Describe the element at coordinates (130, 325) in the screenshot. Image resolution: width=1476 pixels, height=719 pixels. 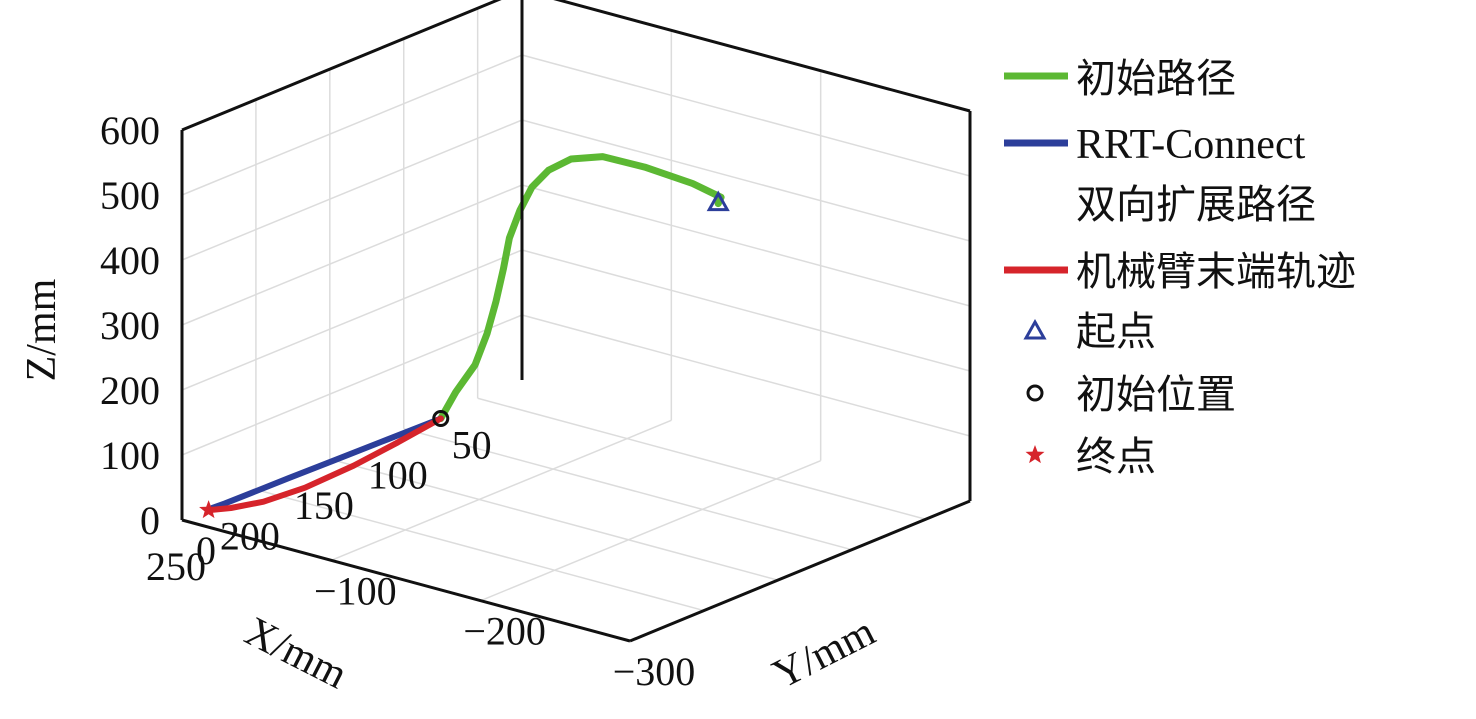
I see `z-tick-label: 300` at that location.